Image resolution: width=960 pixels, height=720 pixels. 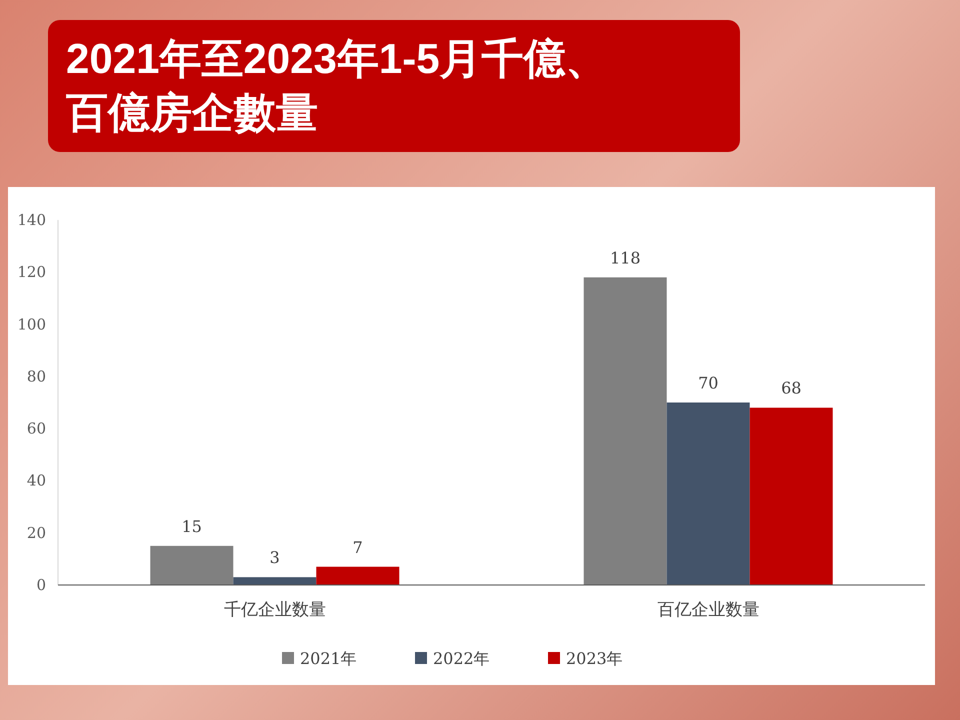 I want to click on y-tick-label: 100, so click(x=31, y=324).